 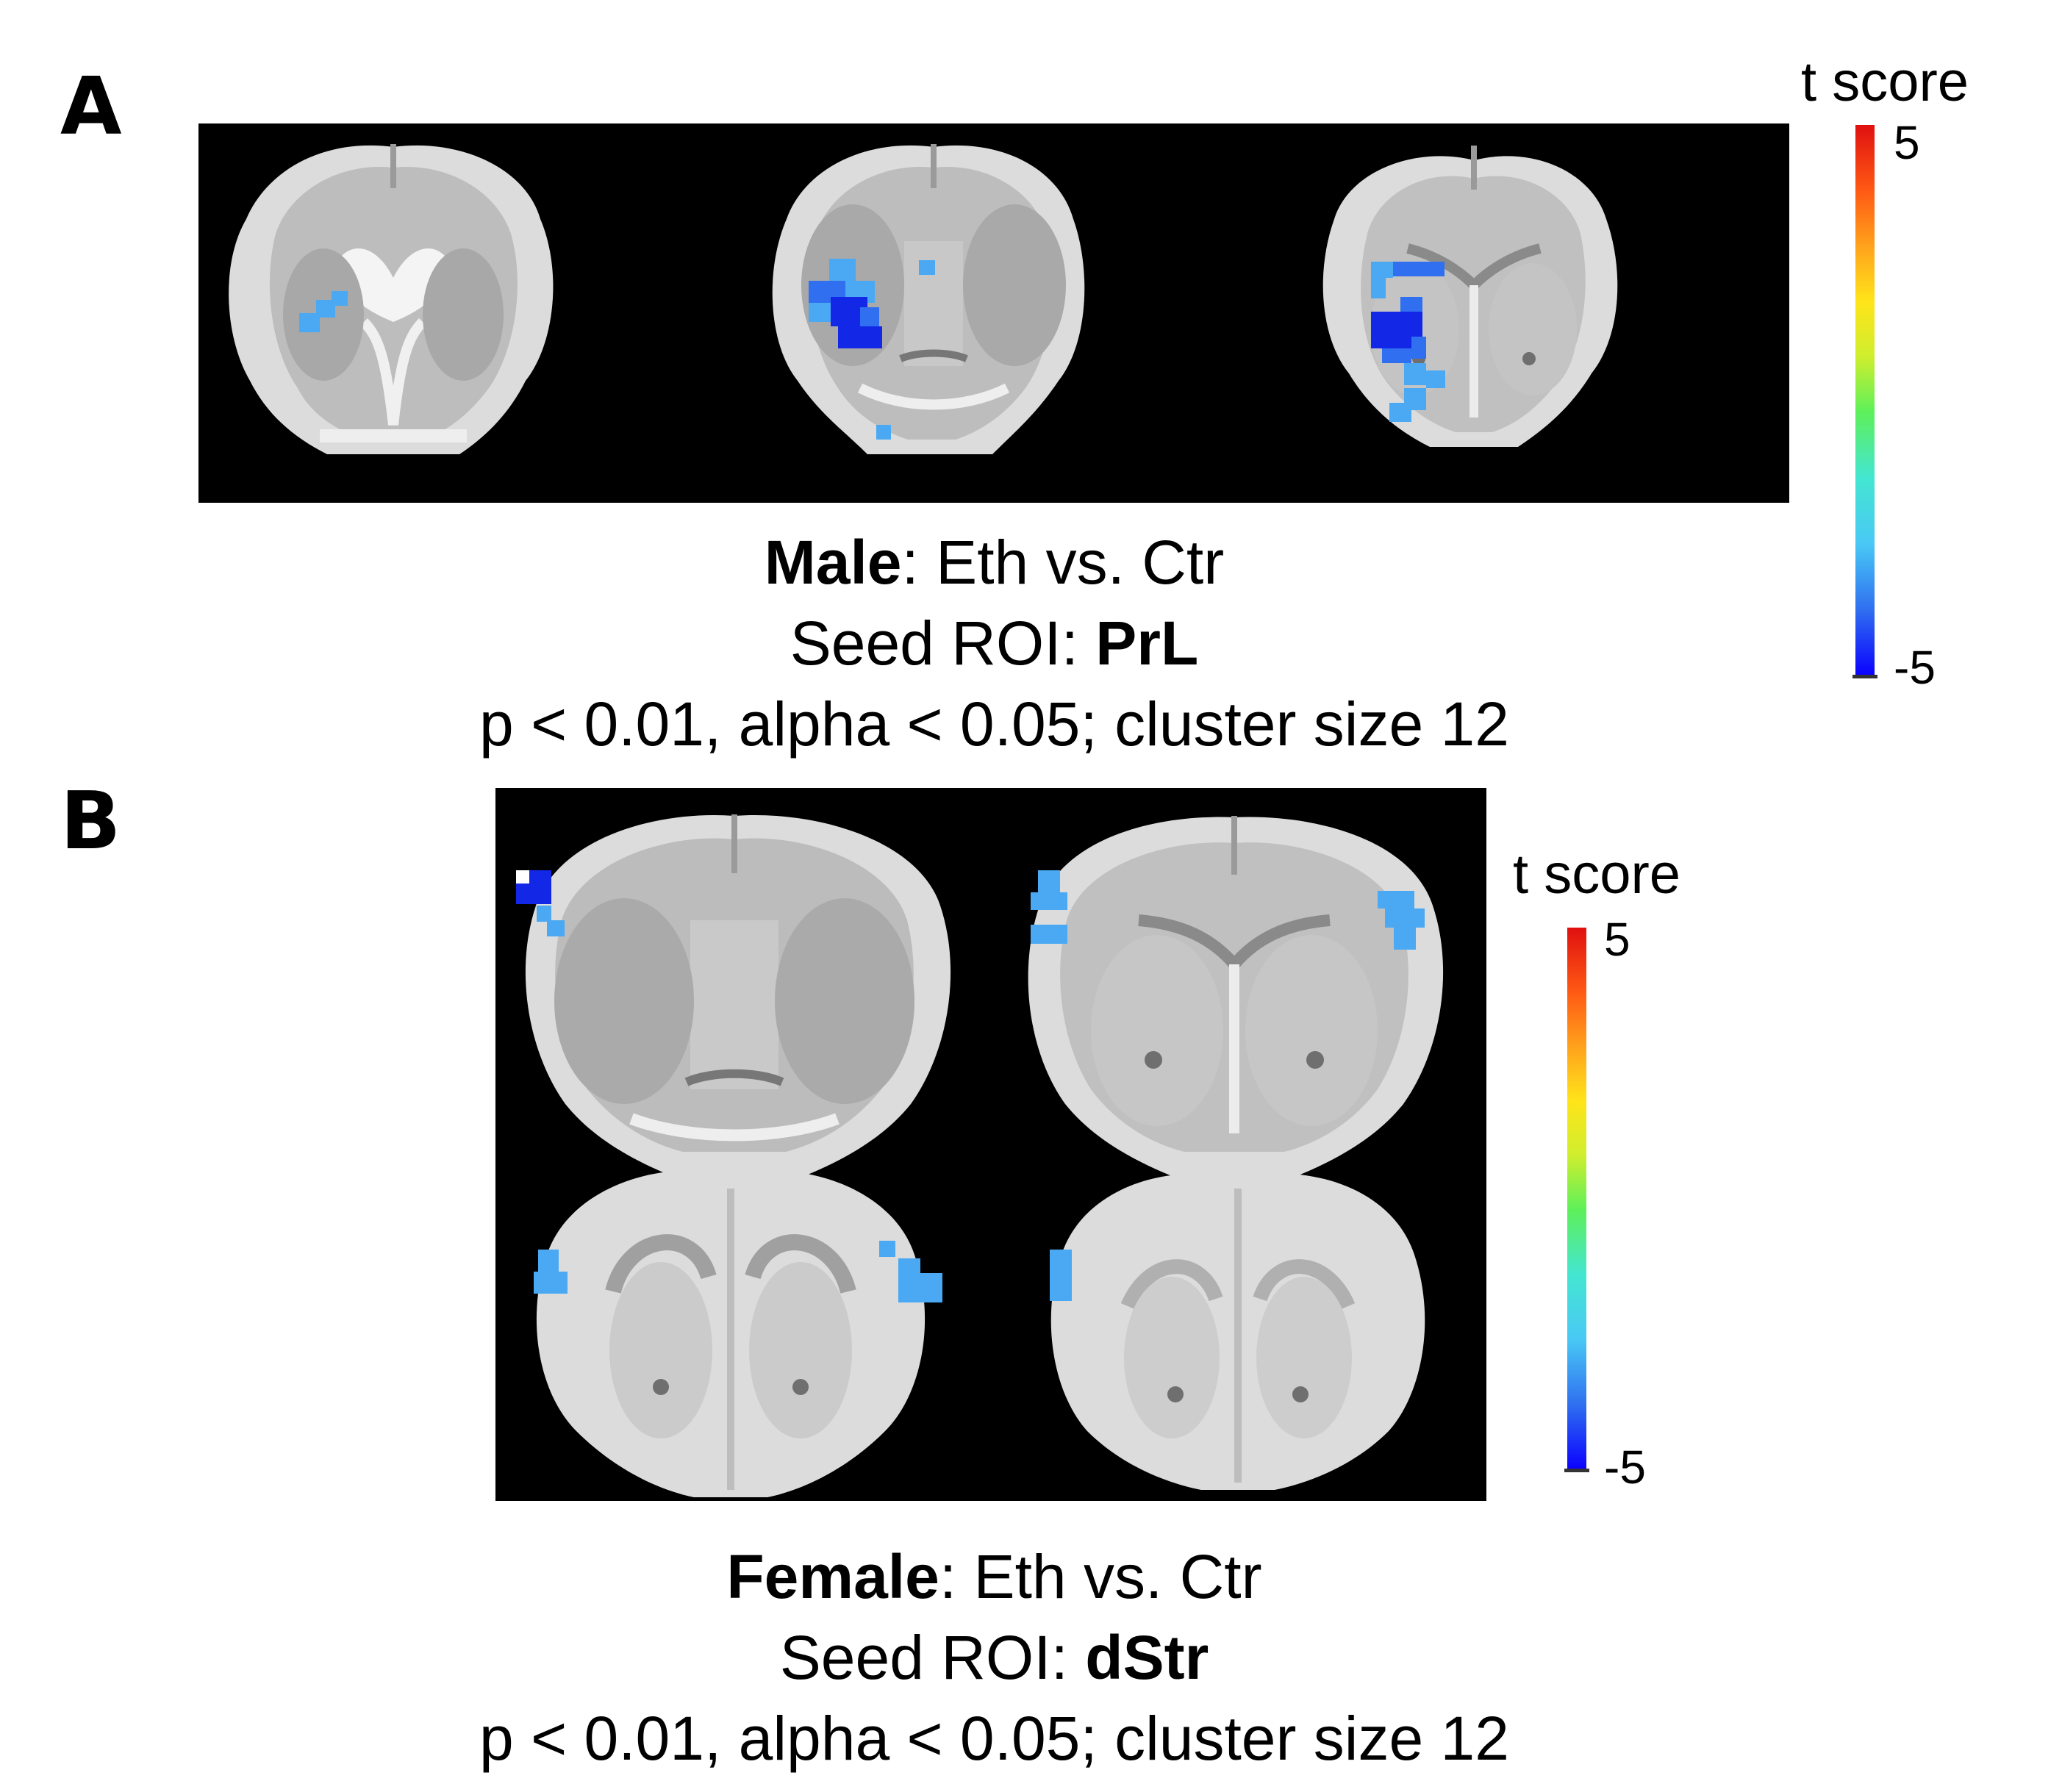 I want to click on panel-a-colorbar-end, so click(x=1865, y=676).